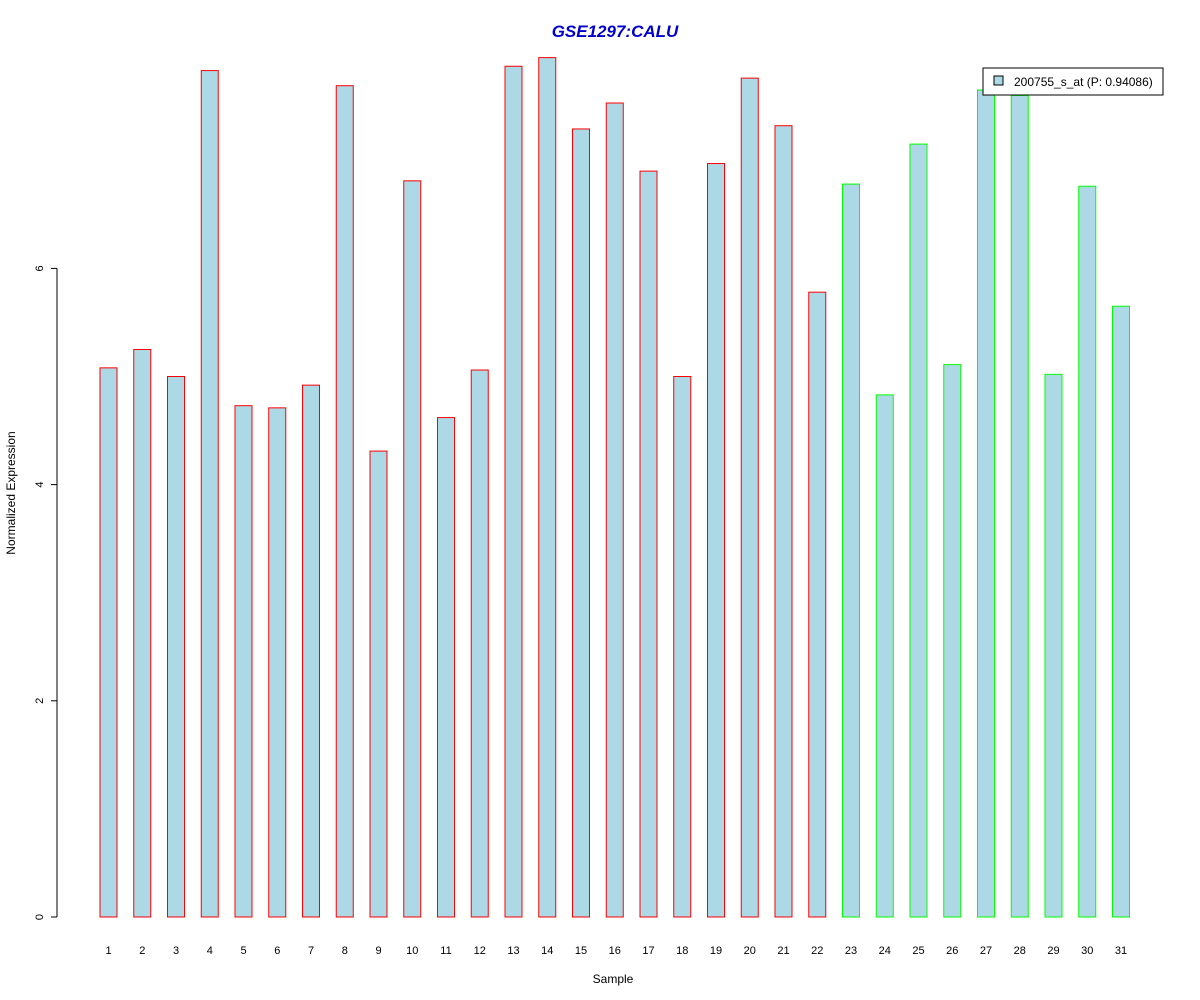 The height and width of the screenshot is (1000, 1200). I want to click on x-tick-label: 30, so click(1087, 951).